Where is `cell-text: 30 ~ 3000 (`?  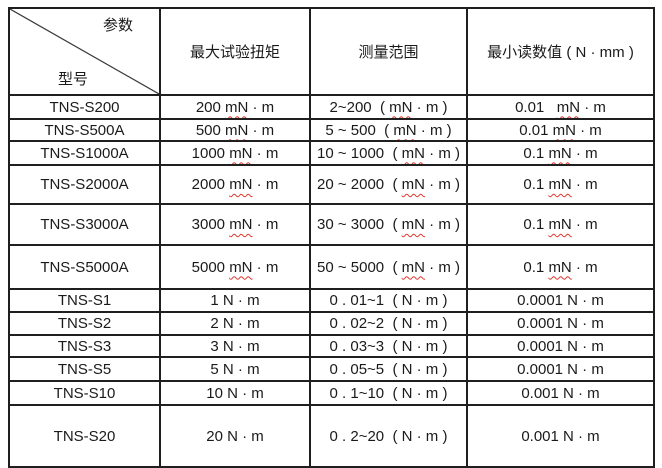 cell-text: 30 ~ 3000 ( is located at coordinates (359, 224).